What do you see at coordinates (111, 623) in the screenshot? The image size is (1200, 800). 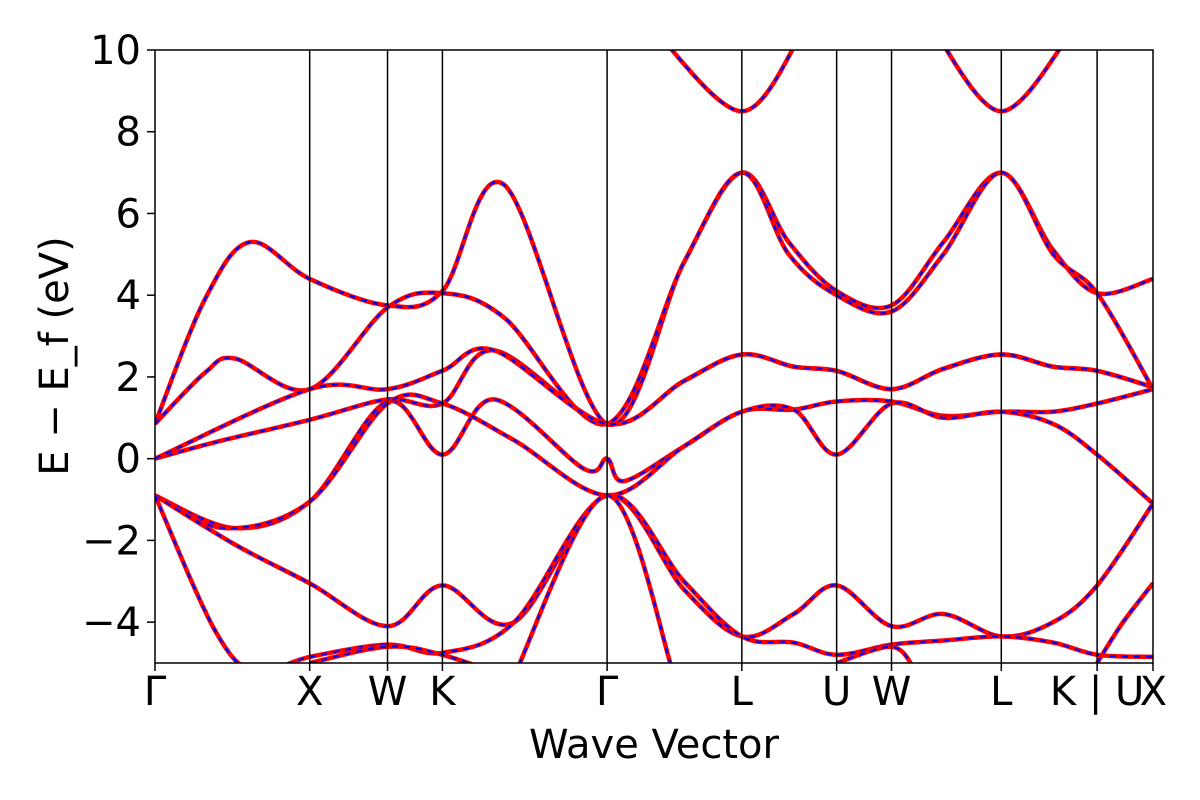 I see `y-tick-label: −4` at bounding box center [111, 623].